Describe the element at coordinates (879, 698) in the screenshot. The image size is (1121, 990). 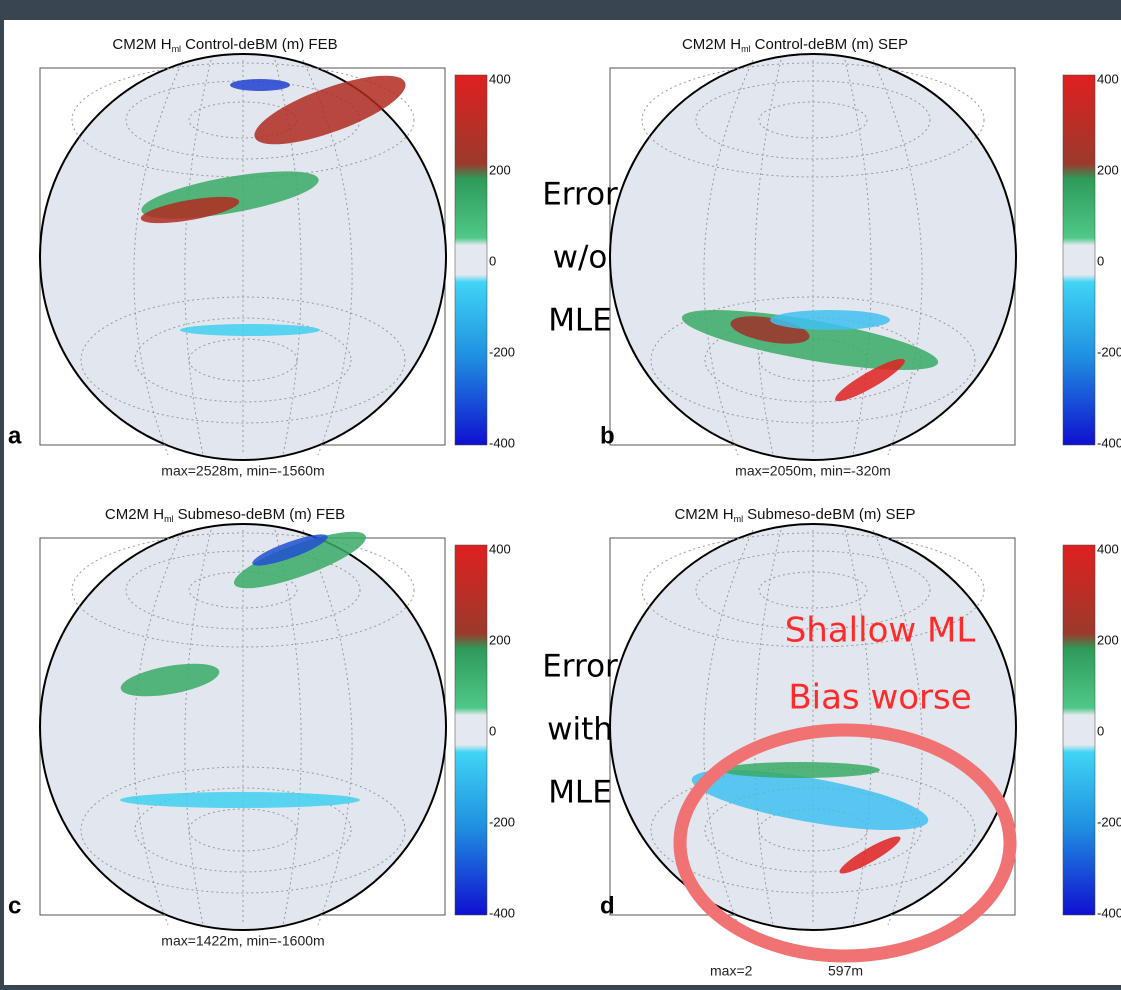
I see `highlight-text: Bias worse` at that location.